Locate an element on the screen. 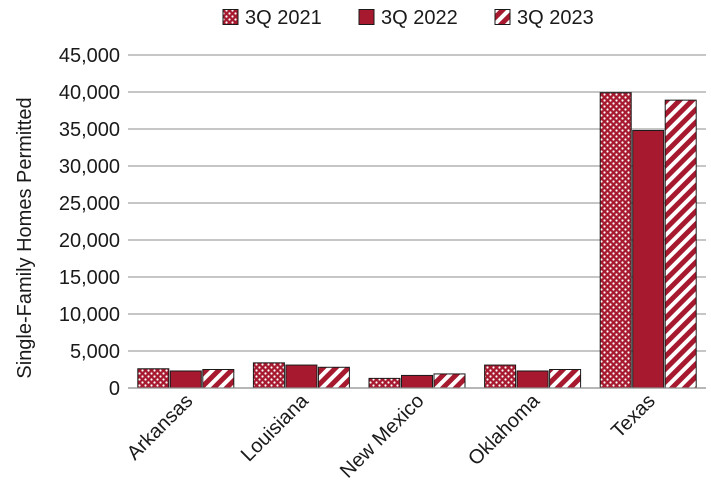 The width and height of the screenshot is (711, 502). x-tick-label: Louisiana is located at coordinates (275, 427).